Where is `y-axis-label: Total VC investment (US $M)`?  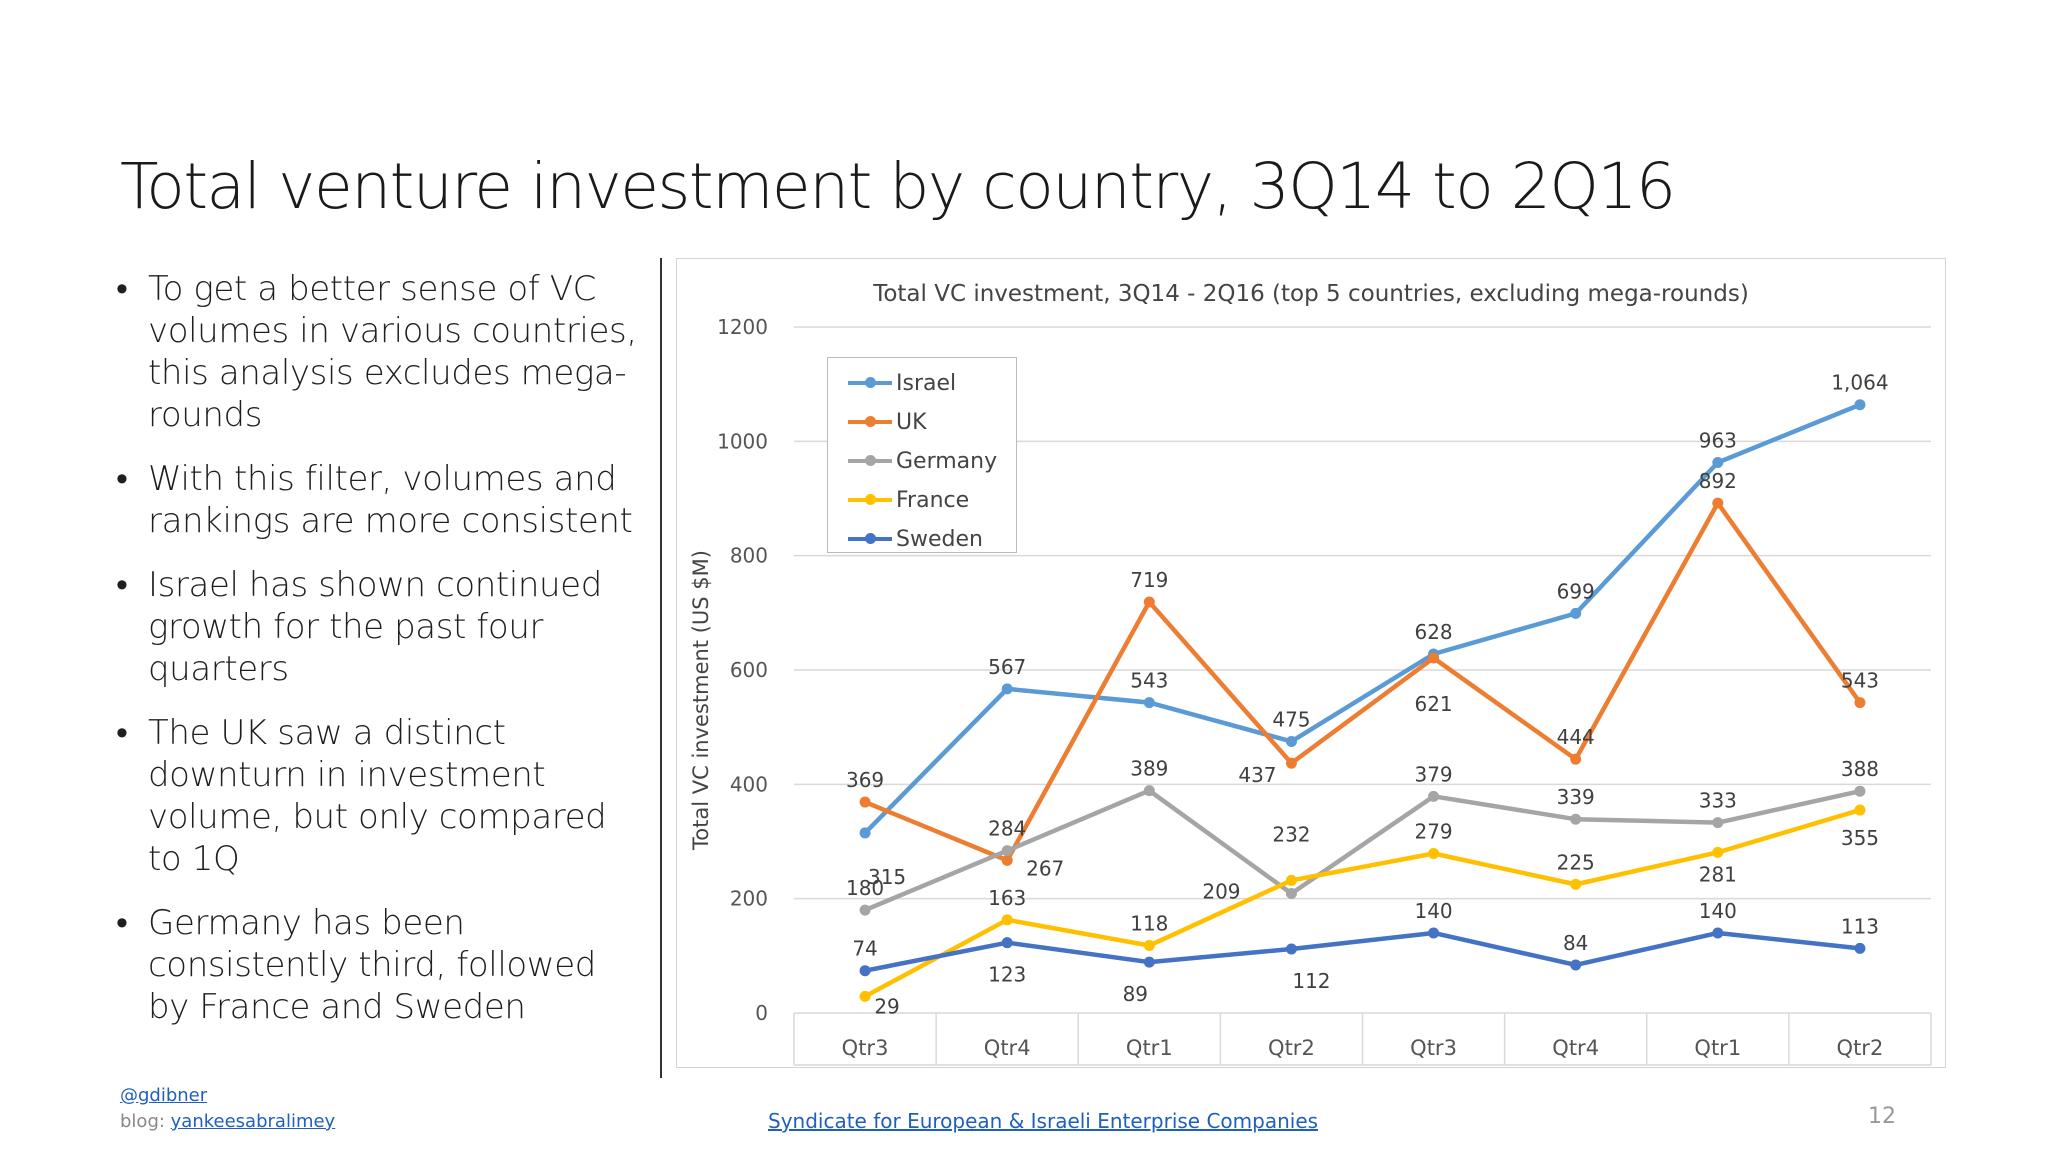 y-axis-label: Total VC investment (US $M) is located at coordinates (701, 700).